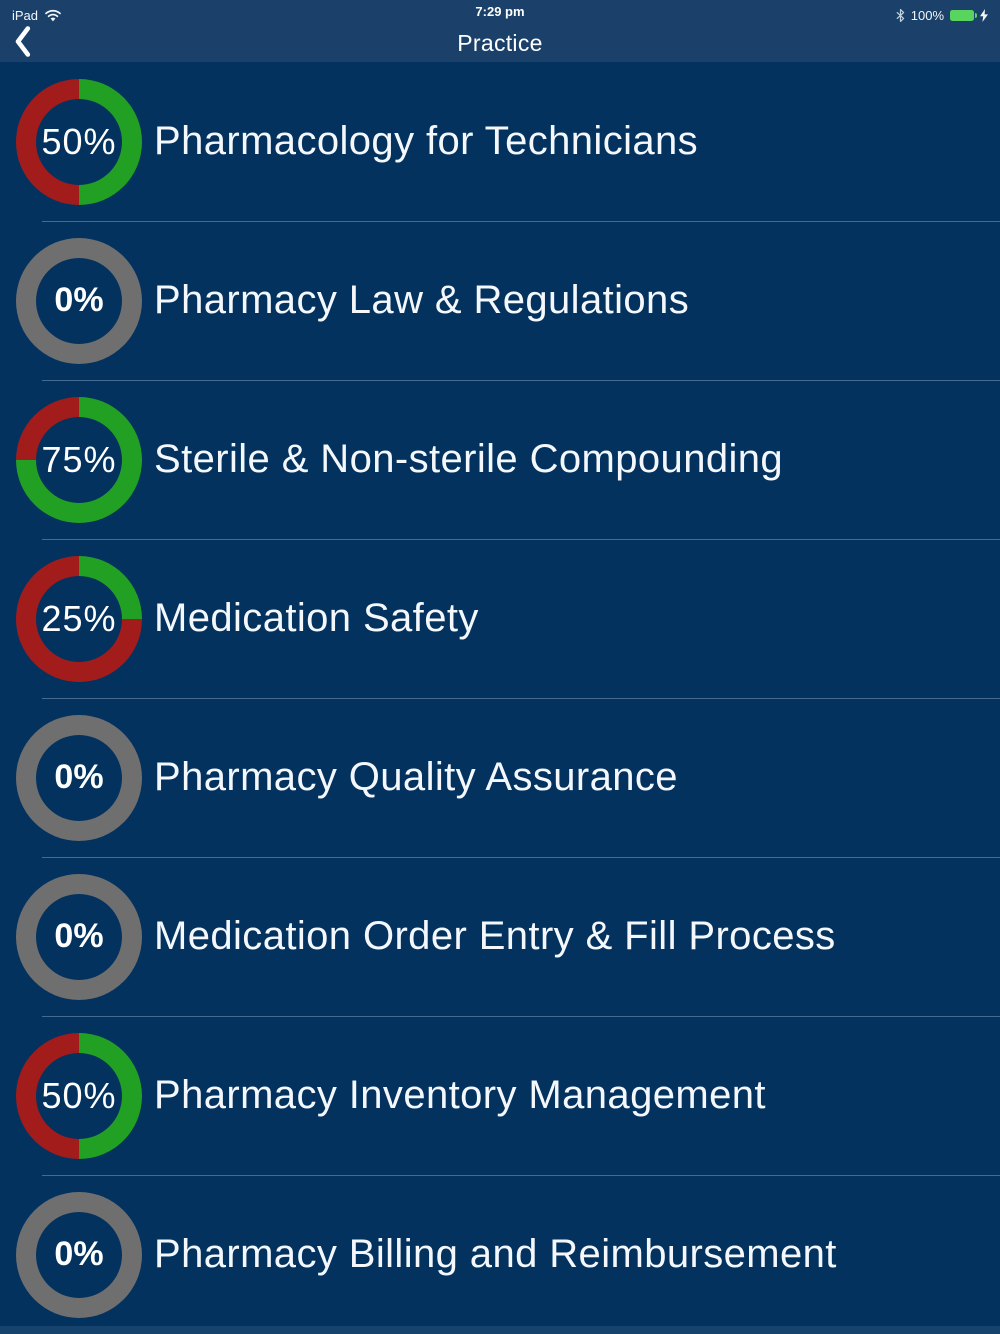 The width and height of the screenshot is (1000, 1334). What do you see at coordinates (422, 300) in the screenshot?
I see `topic-title: Pharmacy Law & Regulations` at bounding box center [422, 300].